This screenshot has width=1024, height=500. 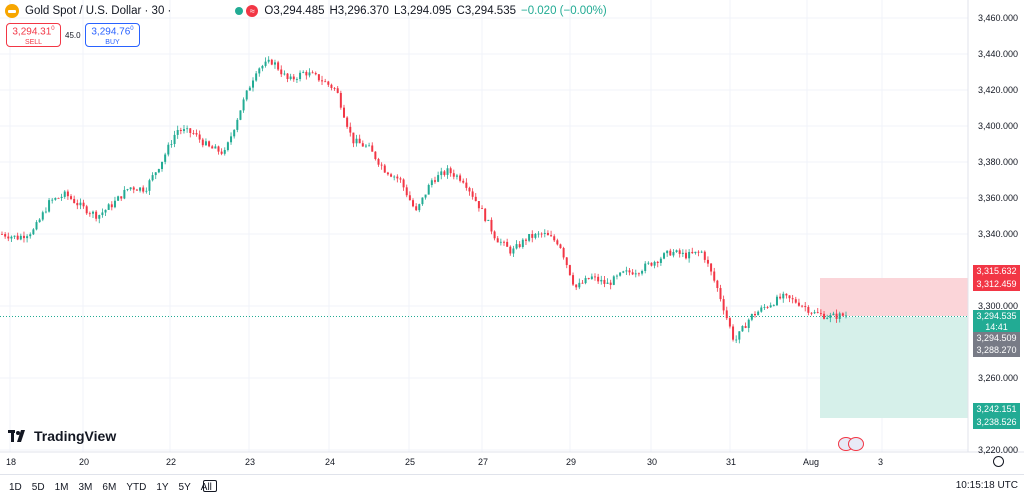 What do you see at coordinates (98, 11) in the screenshot?
I see `symbol-title: Gold Spot / U.S. Dollar · 30 ·` at bounding box center [98, 11].